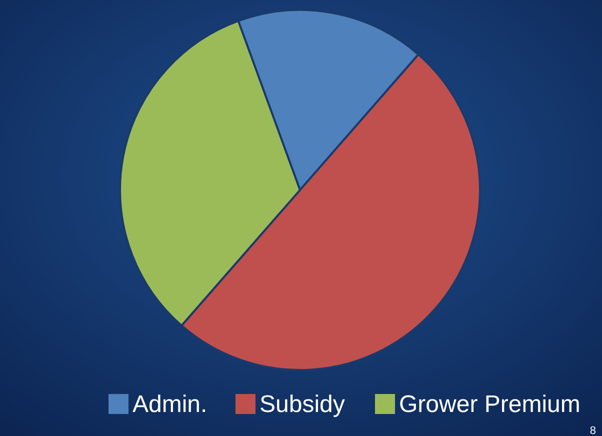 This screenshot has height=436, width=602. I want to click on legend-label: Admin., so click(170, 404).